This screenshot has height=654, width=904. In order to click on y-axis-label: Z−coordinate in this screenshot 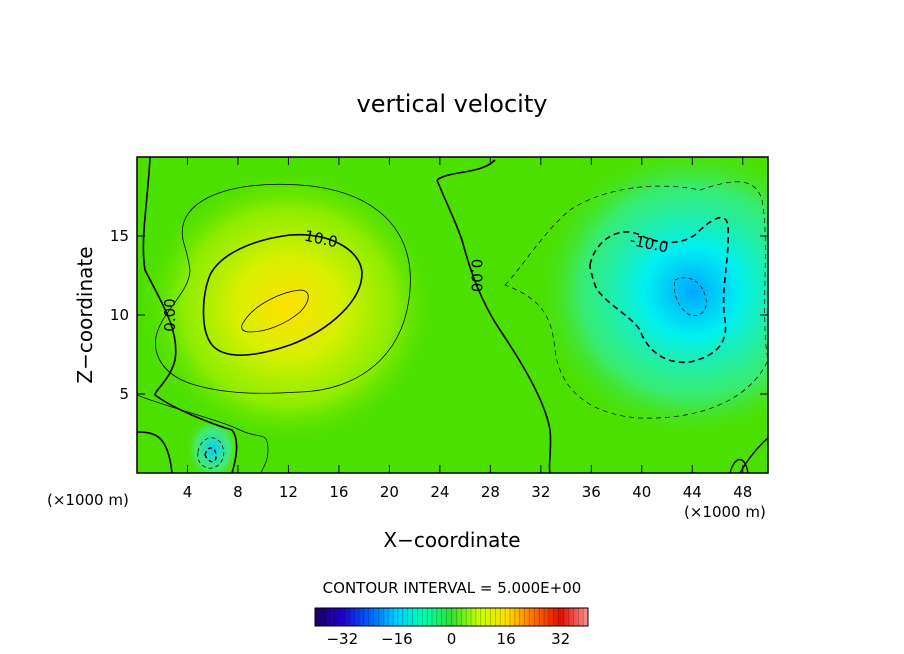, I will do `click(85, 314)`.